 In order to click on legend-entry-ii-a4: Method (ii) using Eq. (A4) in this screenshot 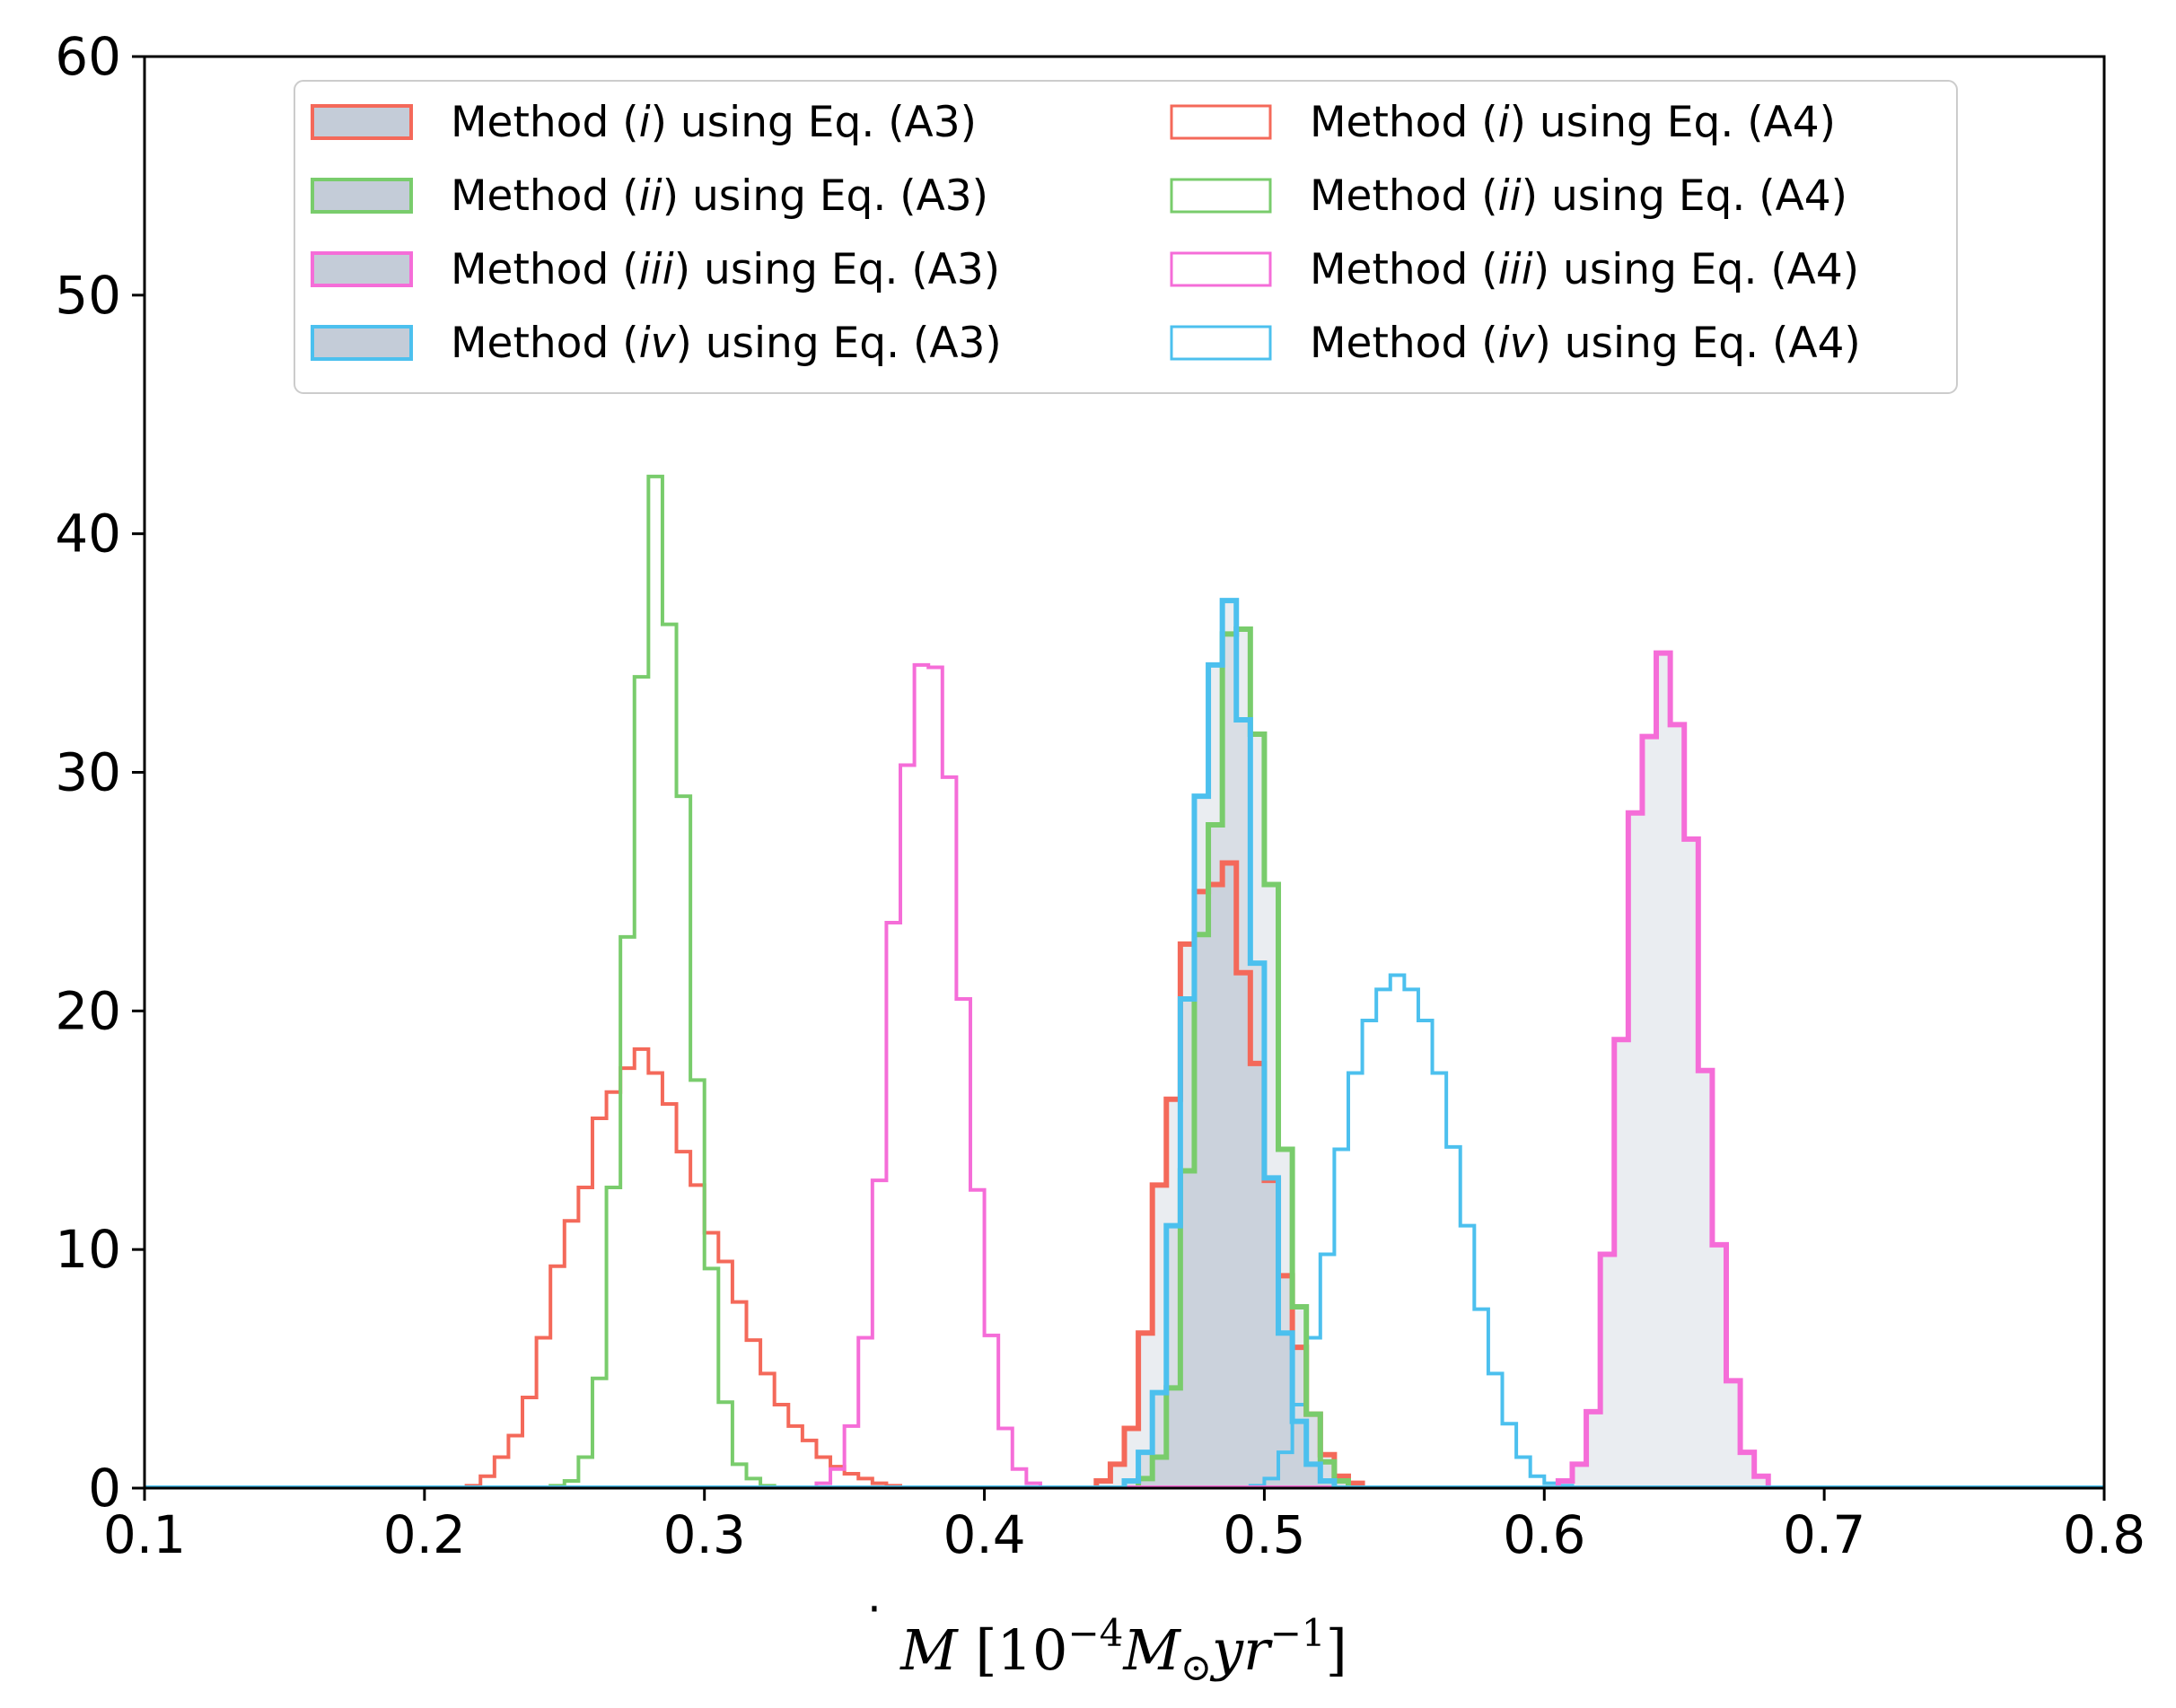, I will do `click(1508, 196)`.